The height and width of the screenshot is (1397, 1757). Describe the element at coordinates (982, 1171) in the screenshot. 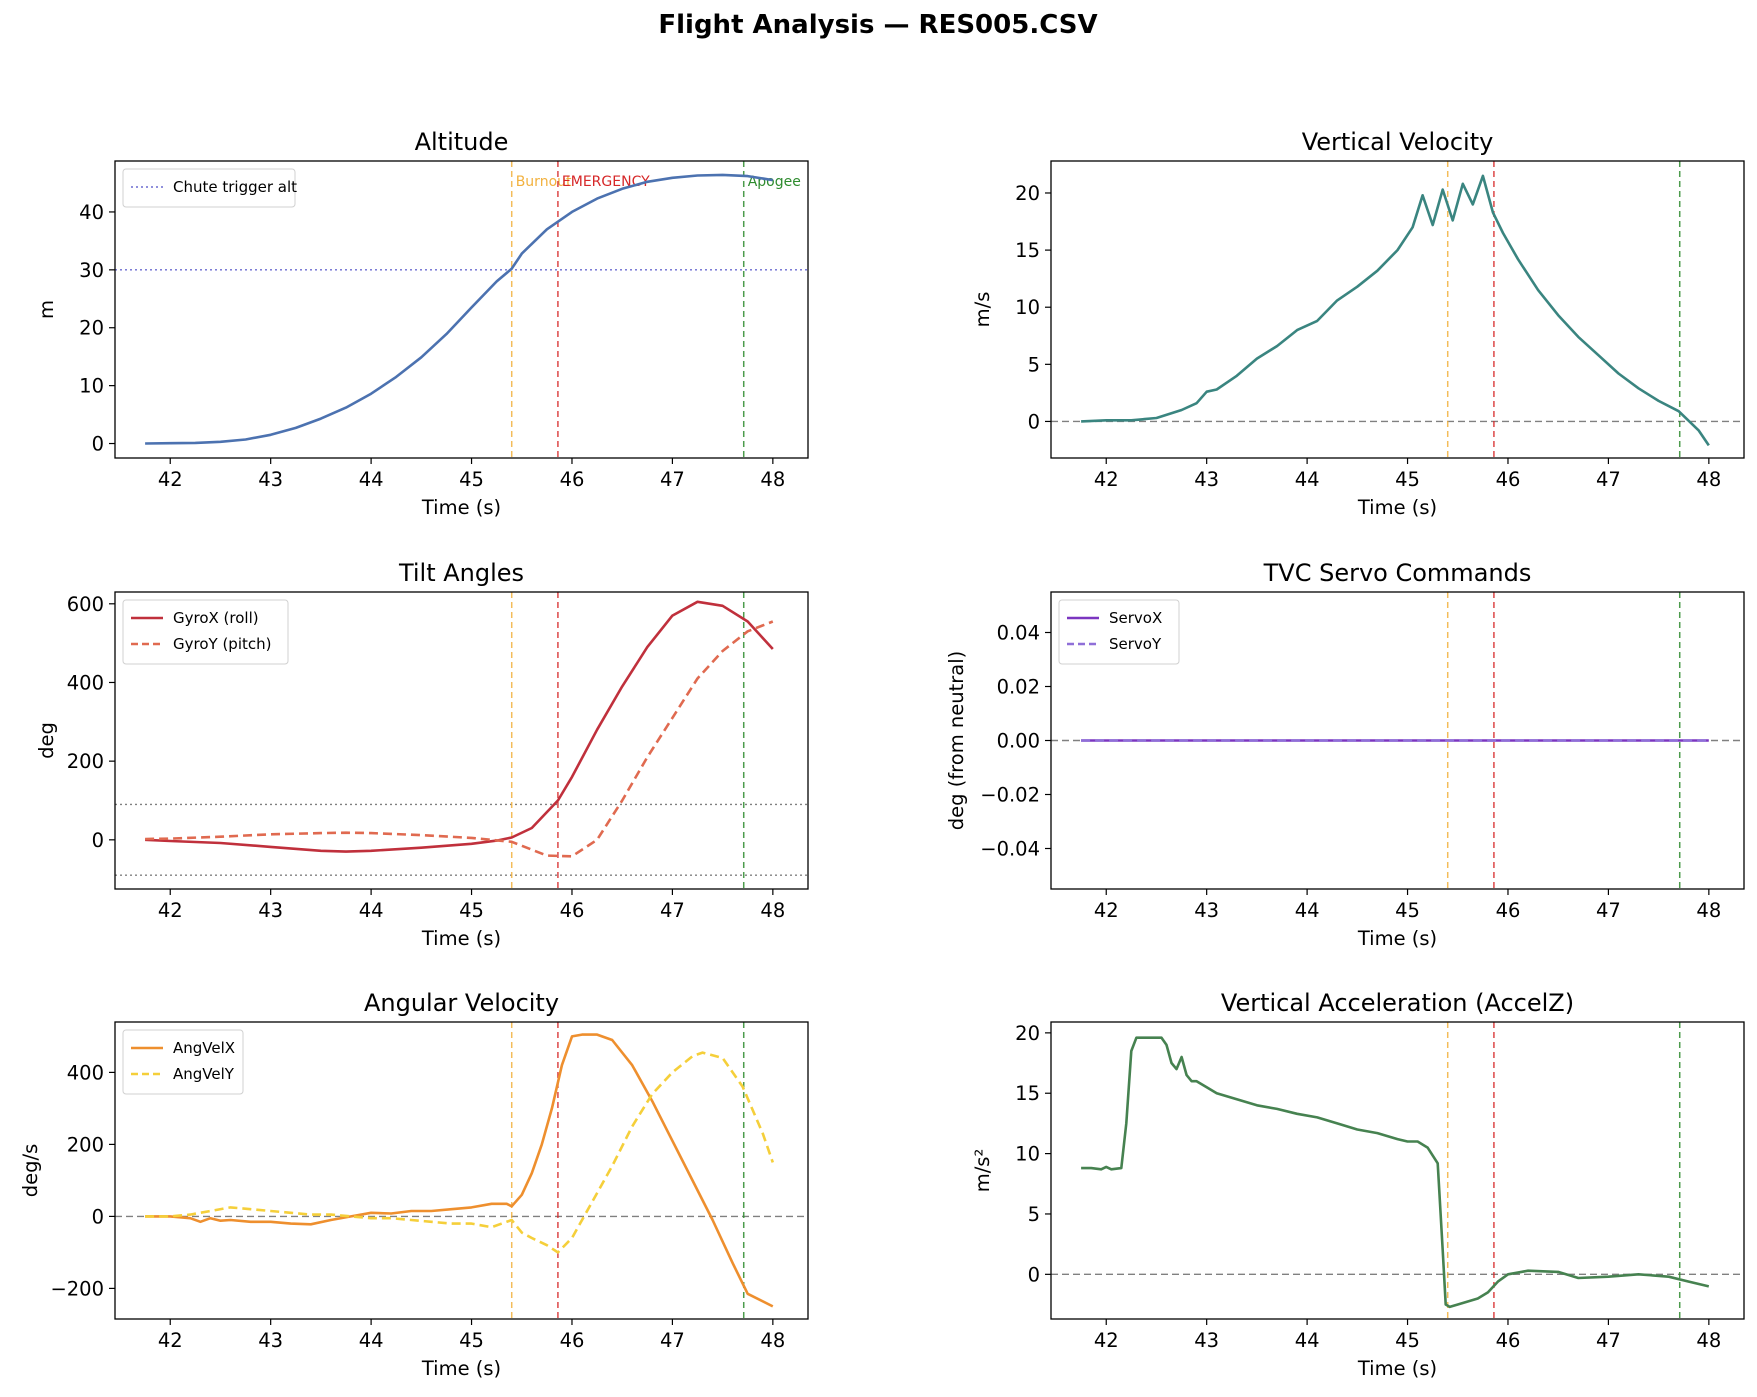

I see `y-axis-label: m/s²` at that location.